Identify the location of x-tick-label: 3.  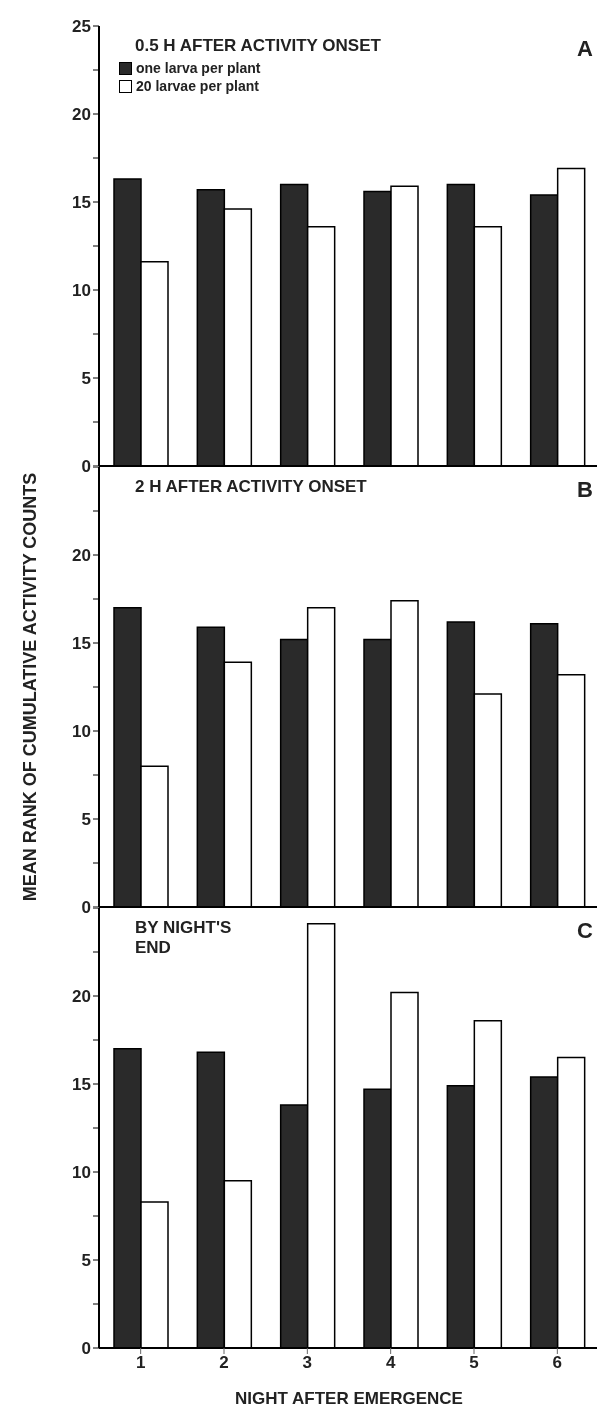
(307, 1363).